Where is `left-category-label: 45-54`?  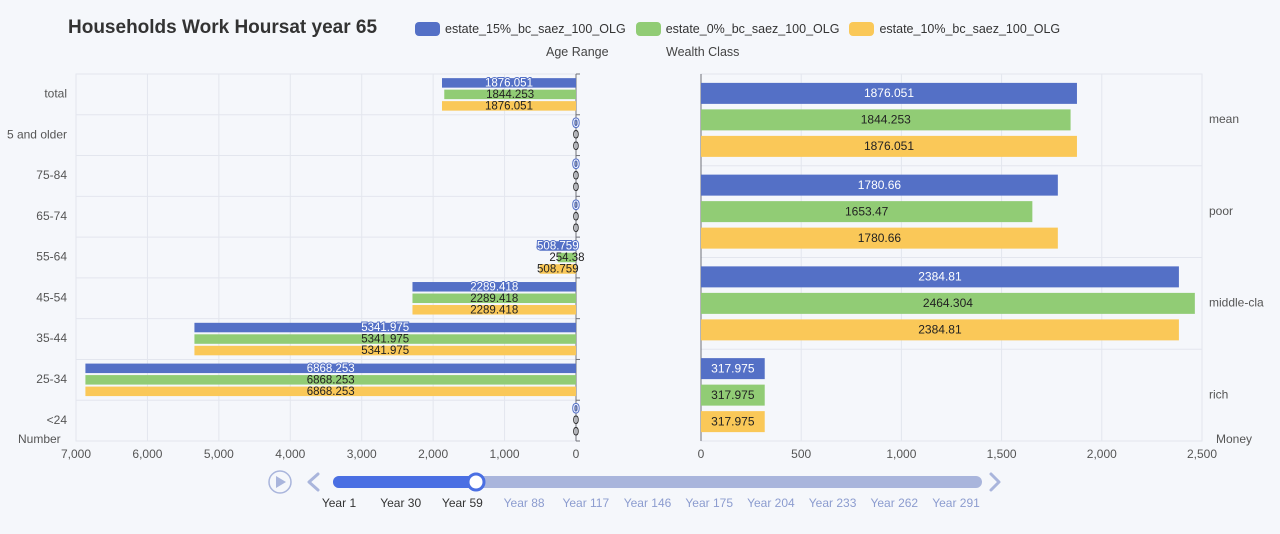 left-category-label: 45-54 is located at coordinates (51, 297).